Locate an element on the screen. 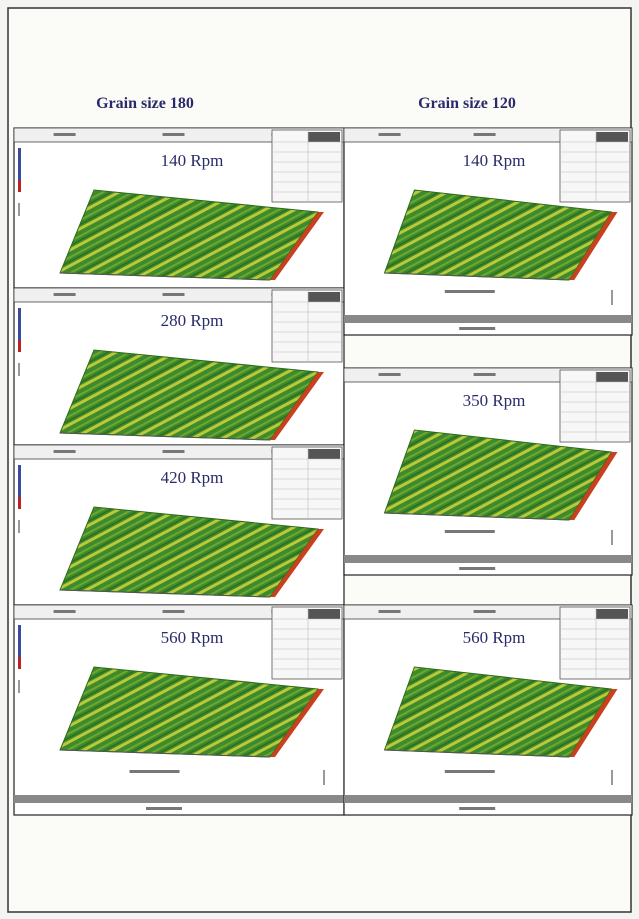 Image resolution: width=639 pixels, height=919 pixels. rpm-label: 280 Rpm is located at coordinates (192, 320).